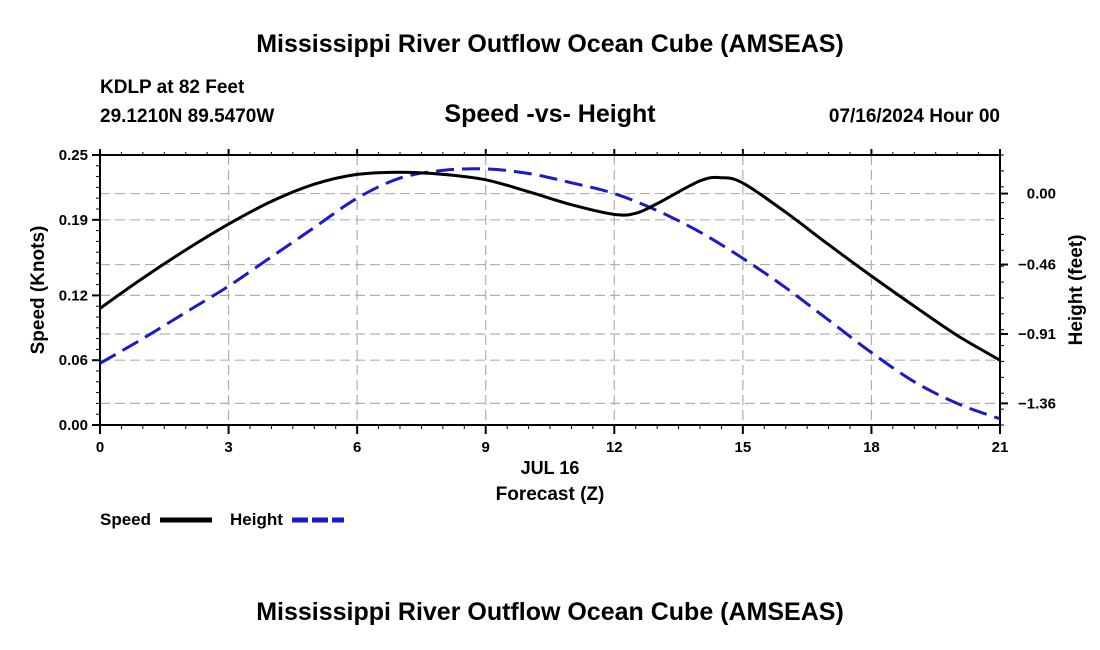 Image resolution: width=1100 pixels, height=650 pixels. I want to click on legend-label-height: Height, so click(256, 519).